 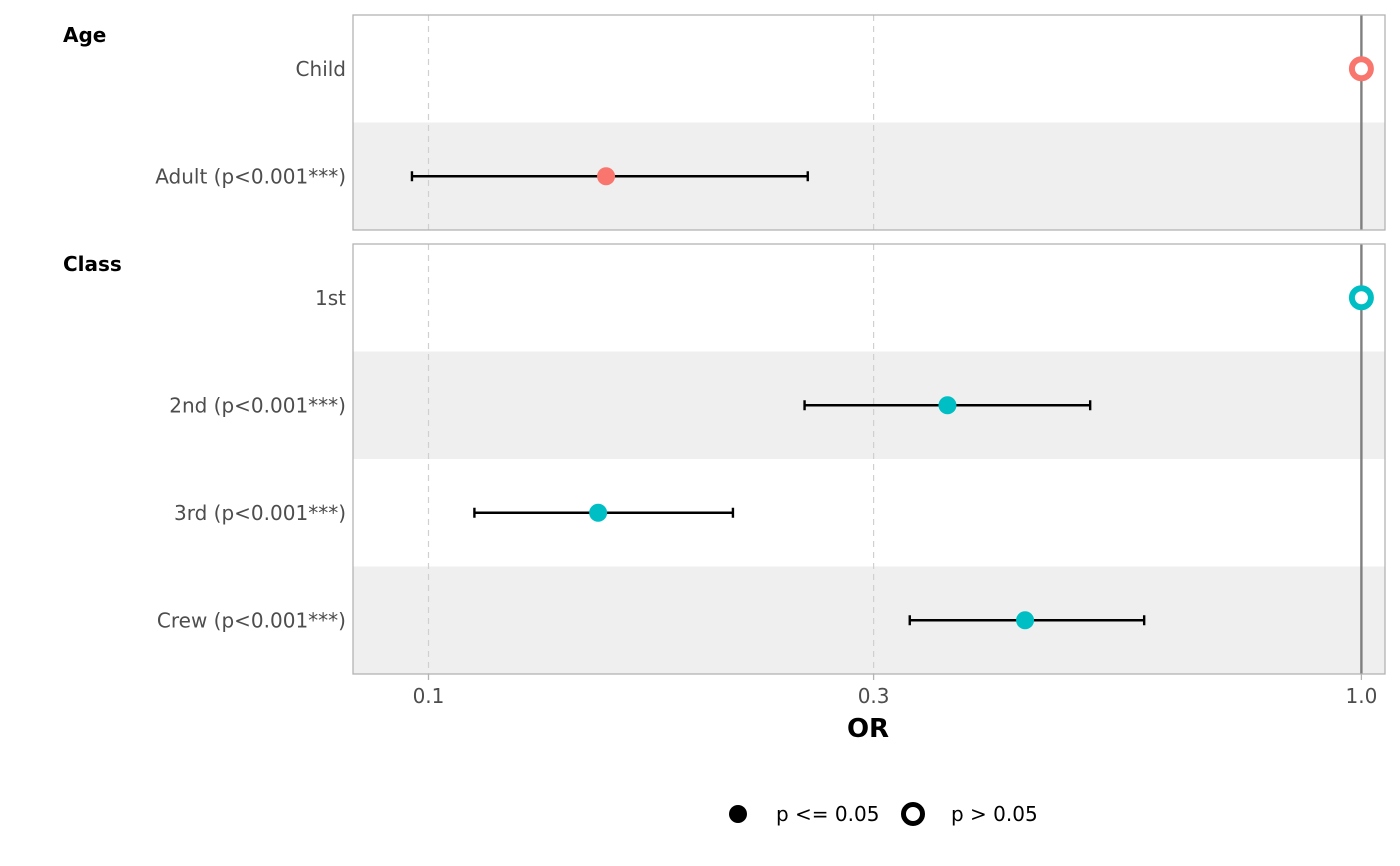 What do you see at coordinates (883, 814) in the screenshot?
I see `legend: p <= 0.05 p > 0.05` at bounding box center [883, 814].